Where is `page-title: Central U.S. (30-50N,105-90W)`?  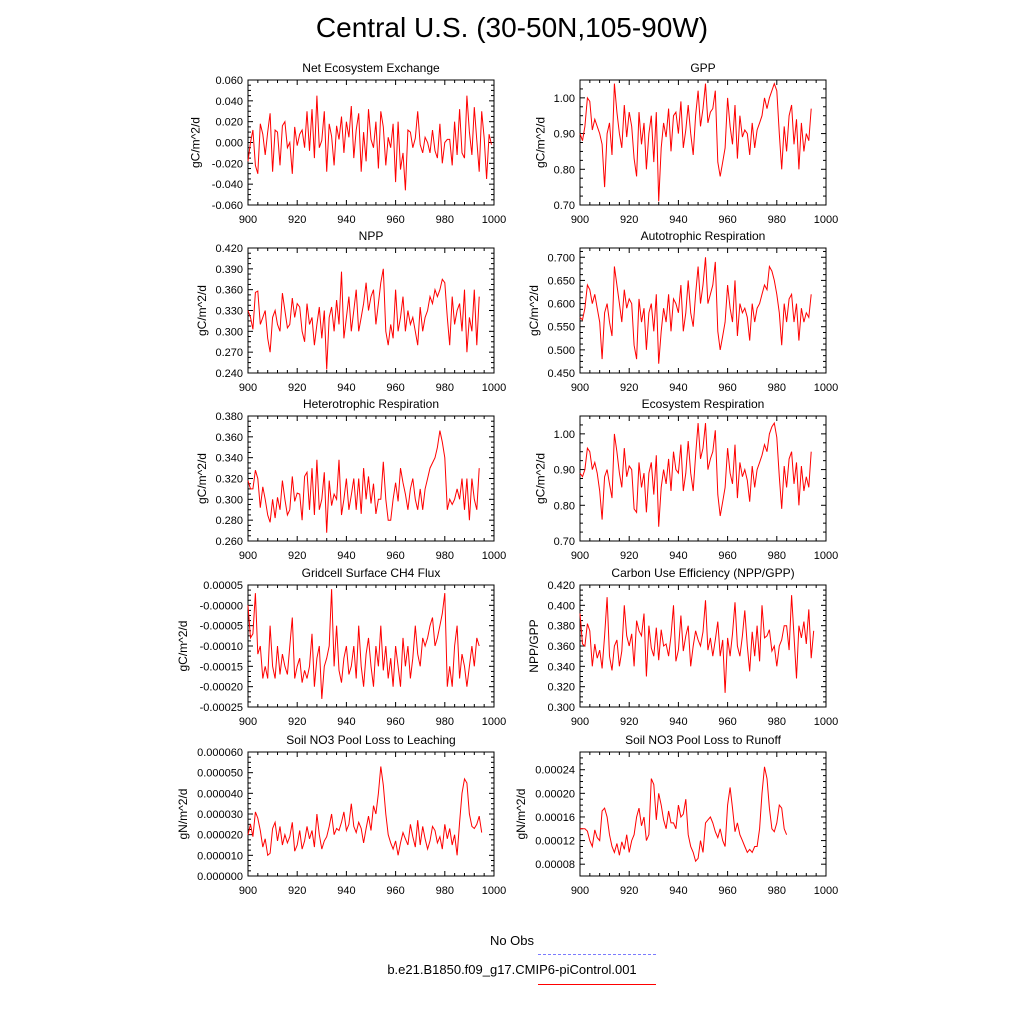 page-title: Central U.S. (30-50N,105-90W) is located at coordinates (512, 27).